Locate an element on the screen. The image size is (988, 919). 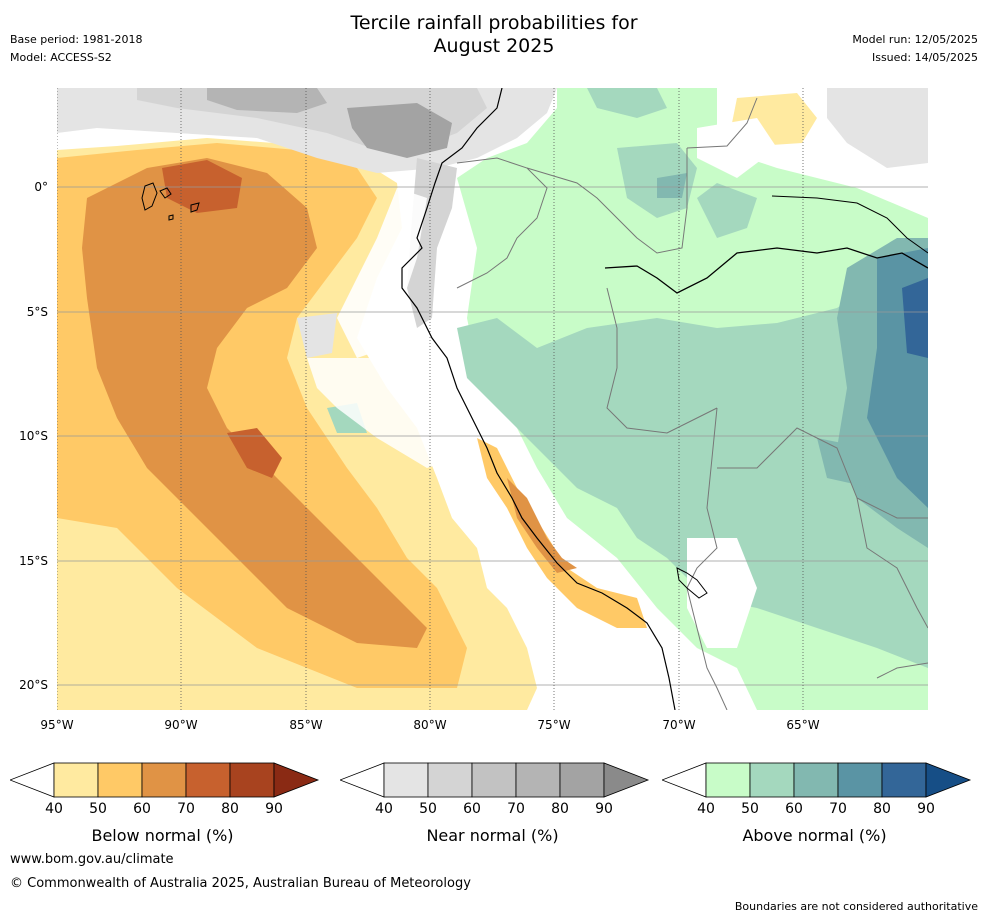
amazon-river is located at coordinates (766, 270).